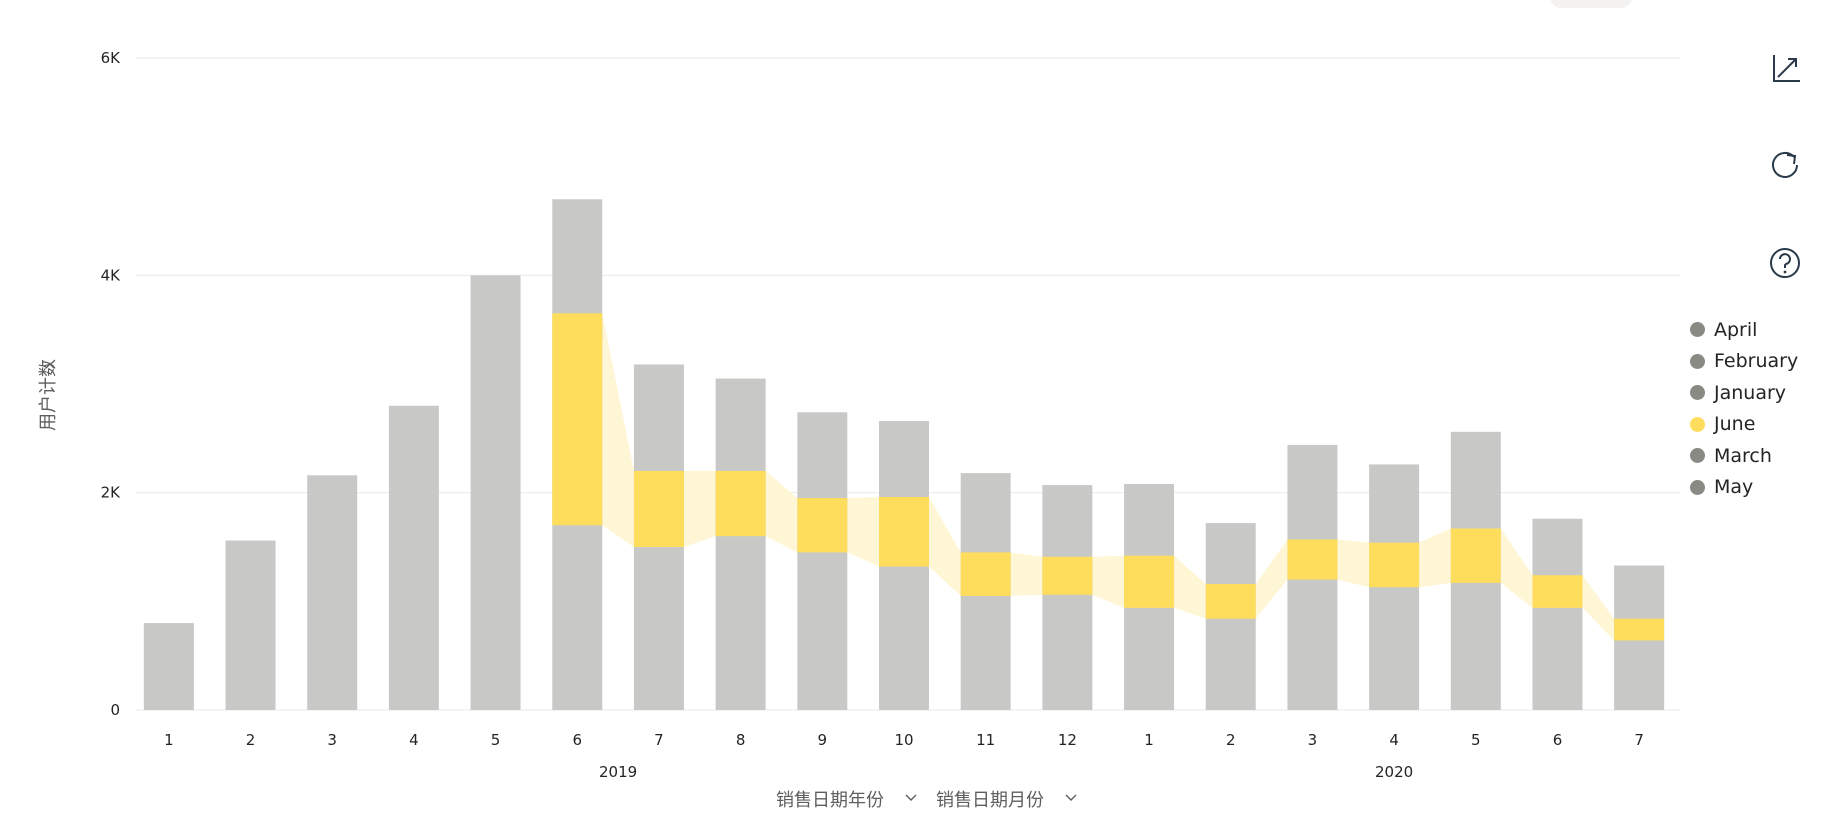 The image size is (1835, 815). I want to click on legend-item: May, so click(1744, 488).